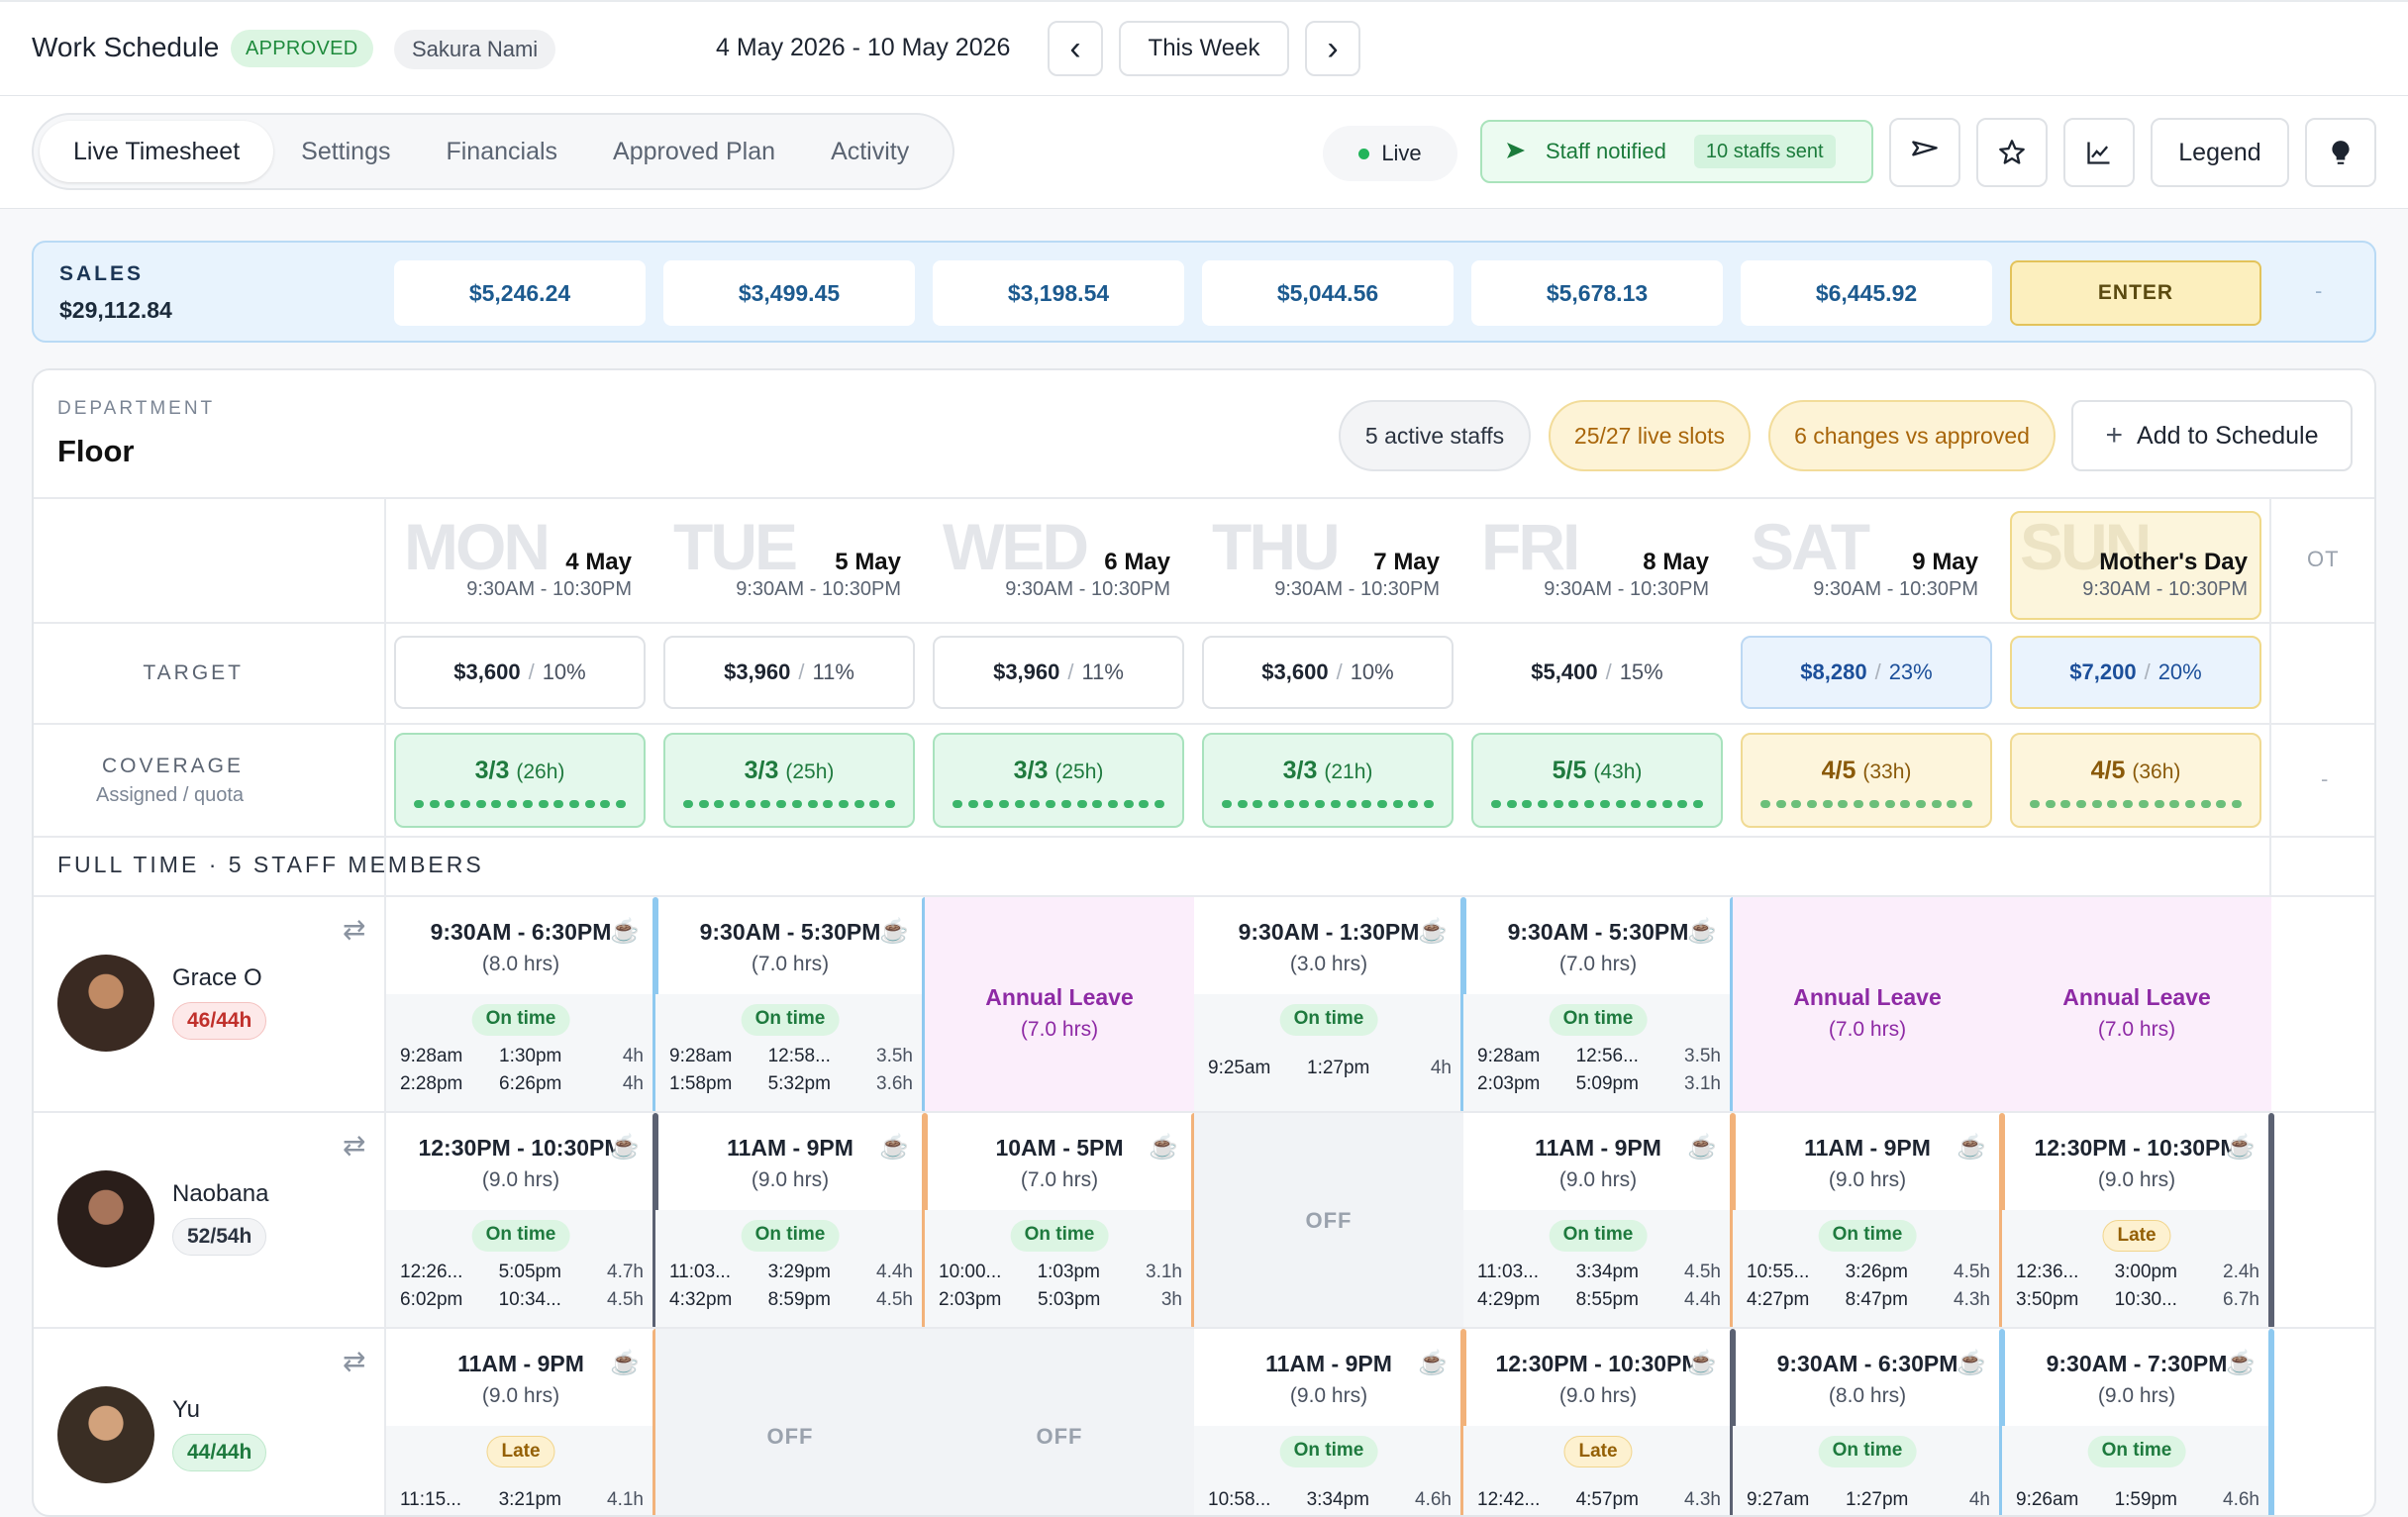  I want to click on coverage-hours: (25h), so click(810, 772).